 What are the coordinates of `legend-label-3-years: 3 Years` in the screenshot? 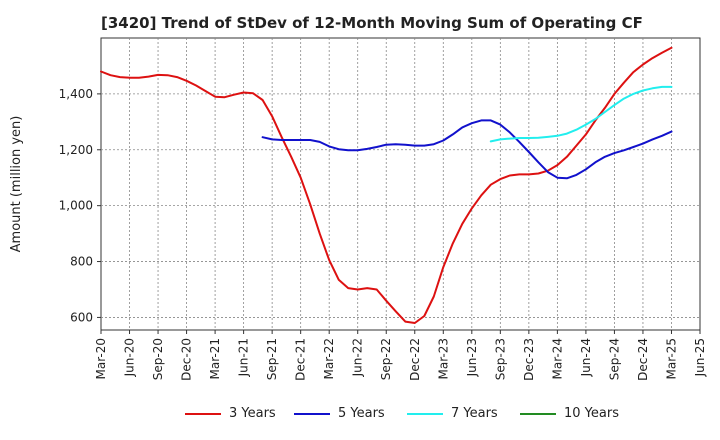 It's located at (252, 413).